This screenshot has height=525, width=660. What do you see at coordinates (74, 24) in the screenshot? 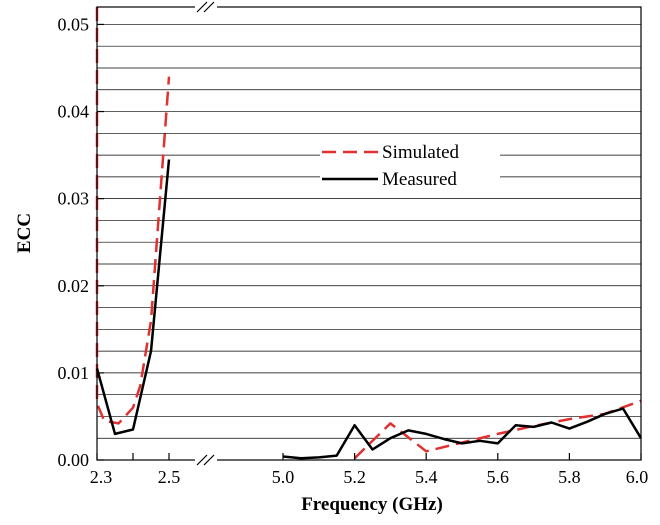
I see `y-tick-label: 0.05` at bounding box center [74, 24].